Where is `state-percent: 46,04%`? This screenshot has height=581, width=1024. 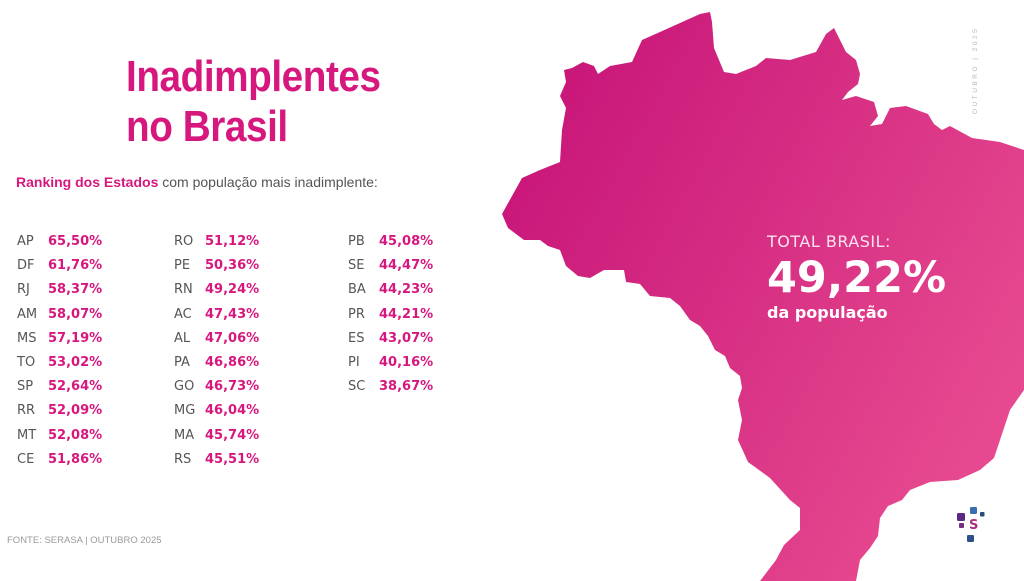
state-percent: 46,04% is located at coordinates (232, 411).